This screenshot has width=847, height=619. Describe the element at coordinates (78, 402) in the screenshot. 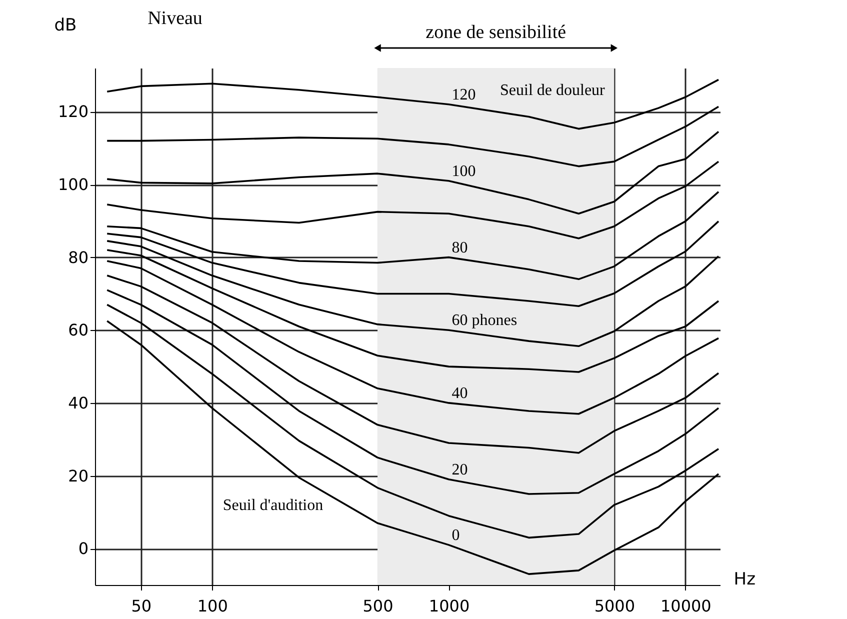

I see `y-tick-label: 40` at that location.